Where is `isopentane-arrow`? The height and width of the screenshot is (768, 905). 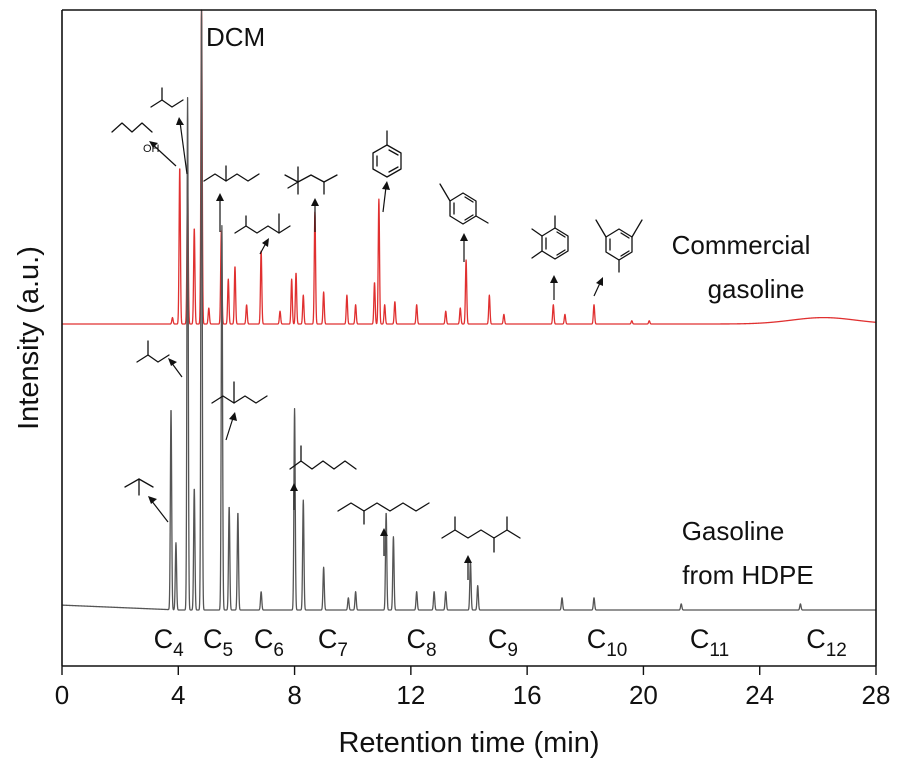 isopentane-arrow is located at coordinates (183, 148).